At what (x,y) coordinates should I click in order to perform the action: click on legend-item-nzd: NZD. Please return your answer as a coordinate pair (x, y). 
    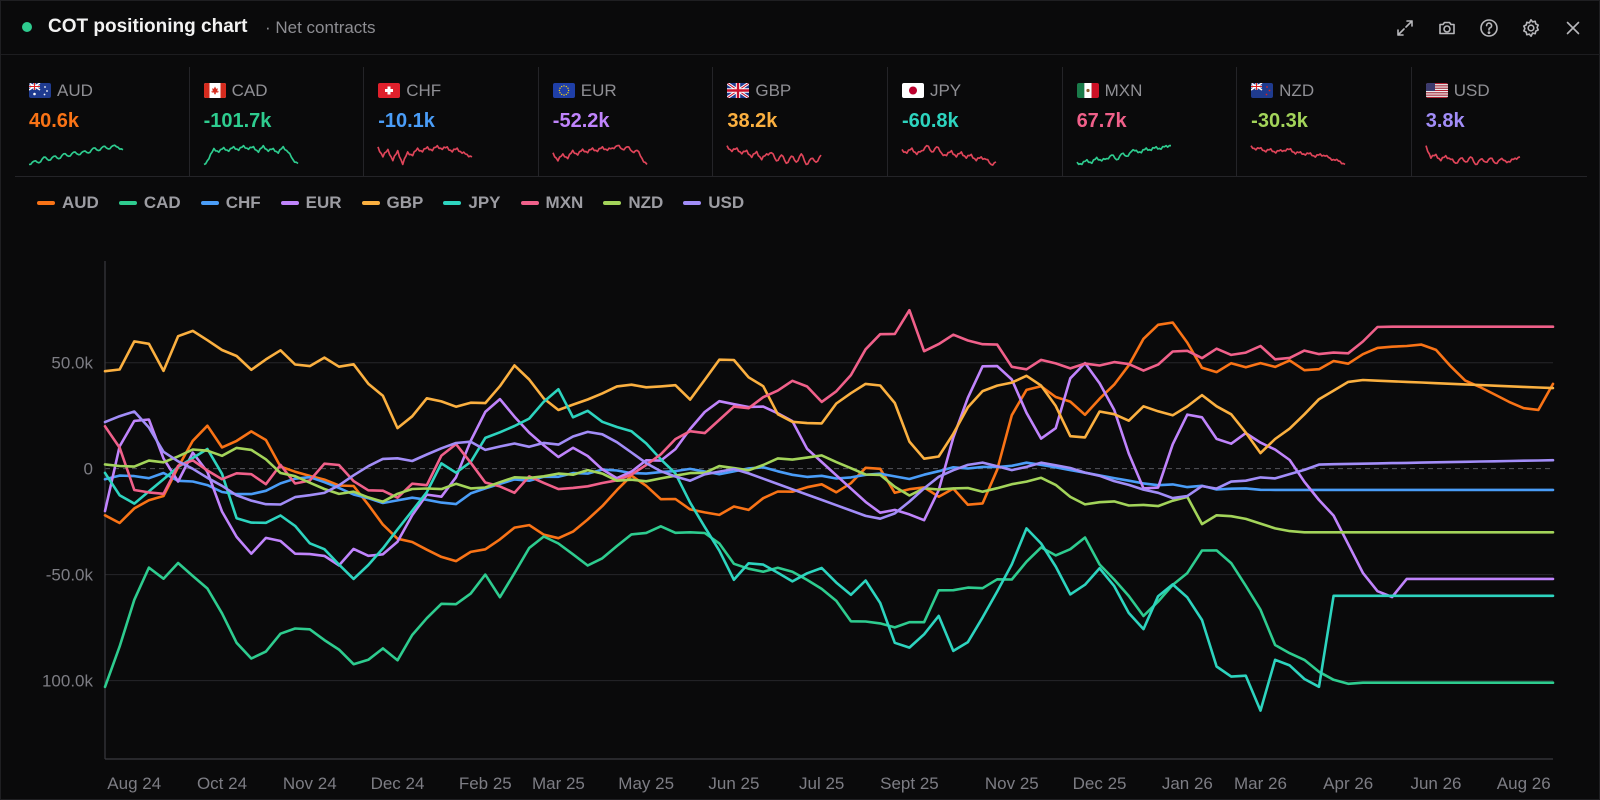
    Looking at the image, I should click on (633, 203).